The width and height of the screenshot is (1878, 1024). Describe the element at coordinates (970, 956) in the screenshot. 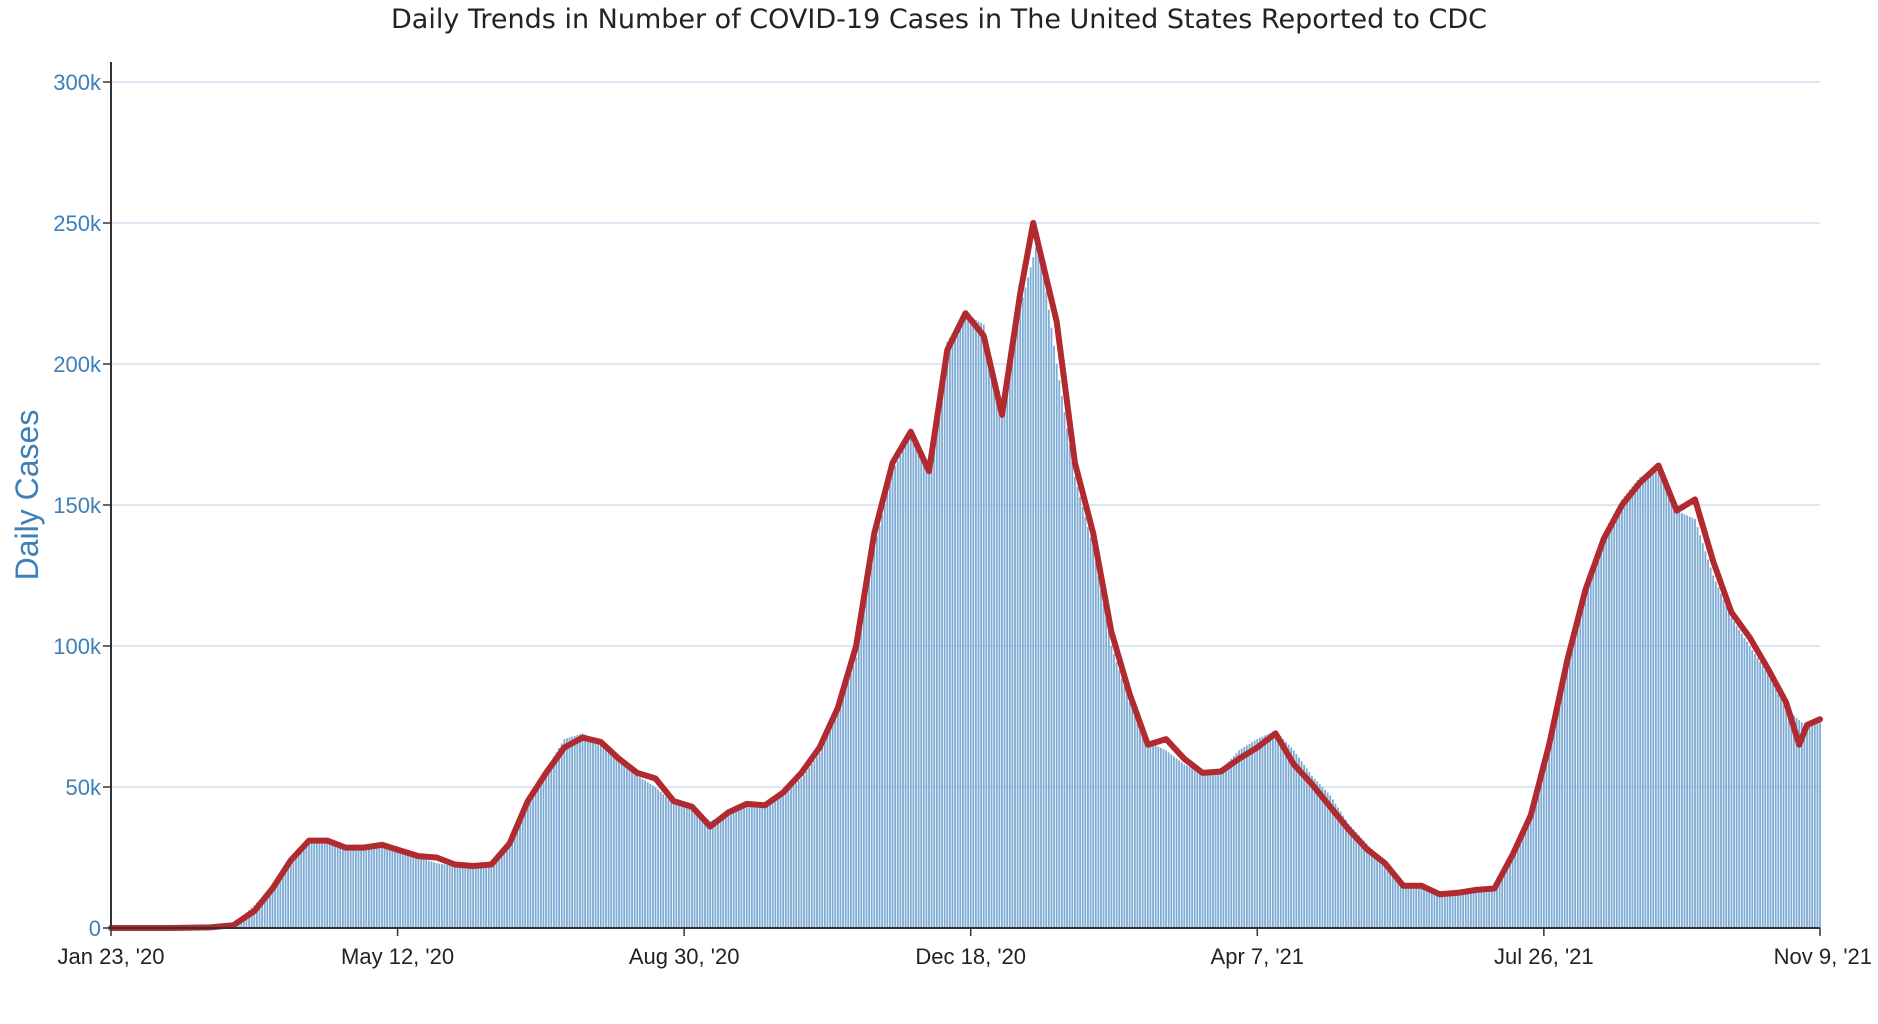

I see `x-tick-label: Dec 18, '20` at that location.